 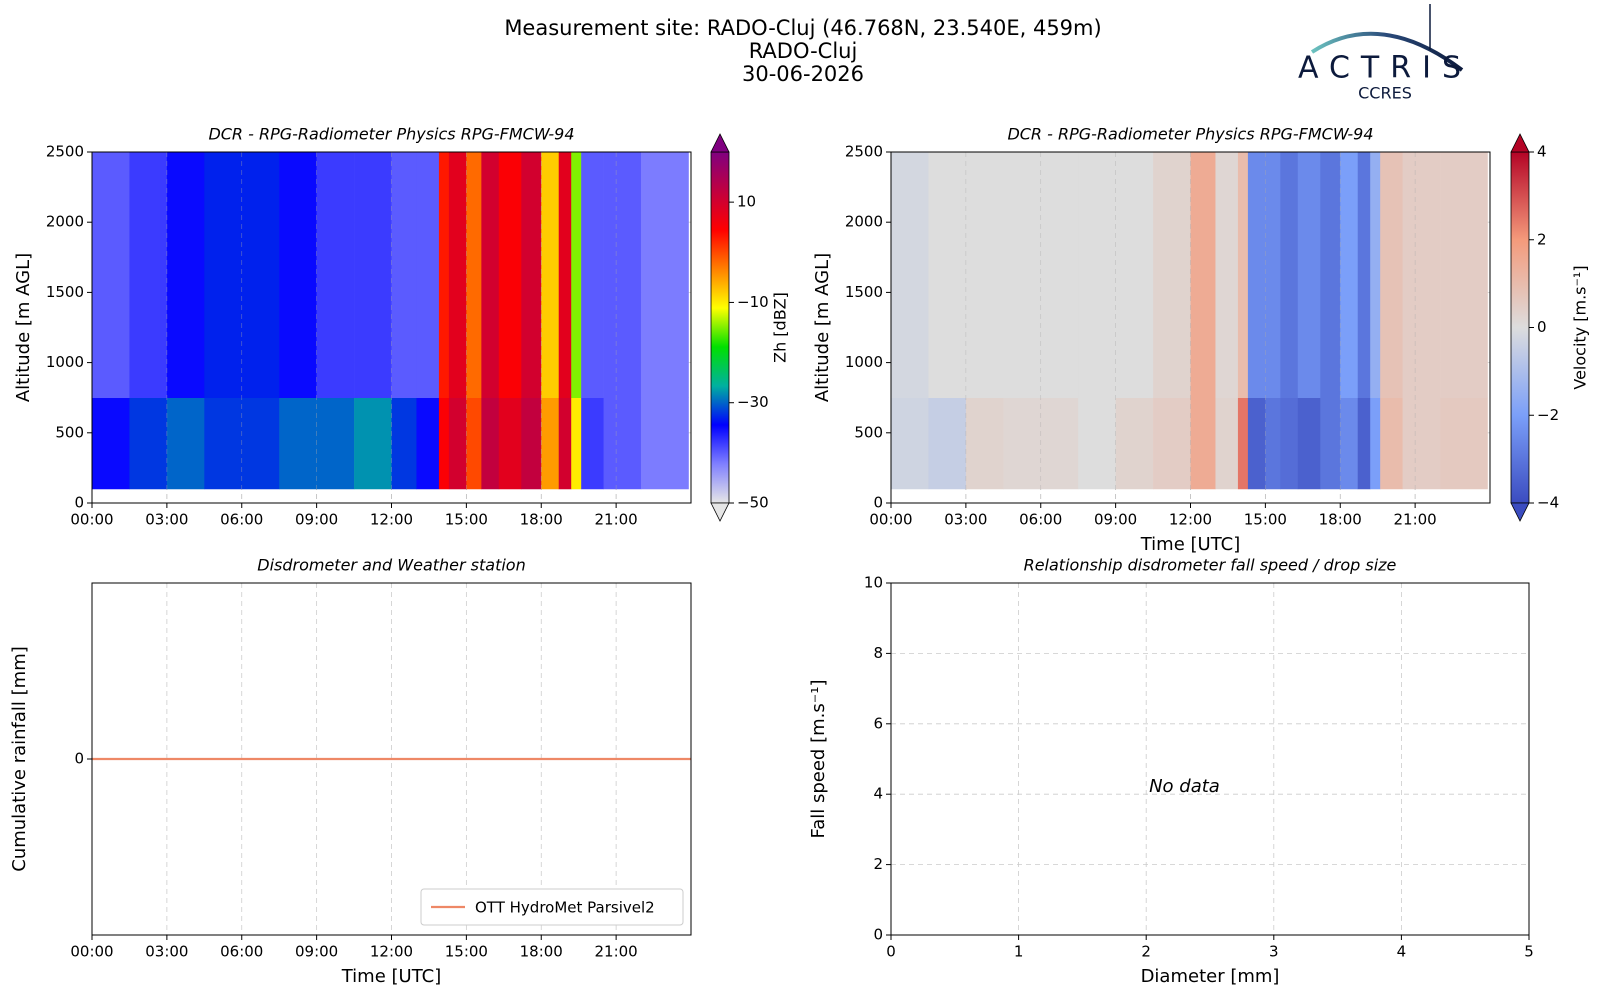 What do you see at coordinates (753, 503) in the screenshot?
I see `colorbar-tick-label: −50` at bounding box center [753, 503].